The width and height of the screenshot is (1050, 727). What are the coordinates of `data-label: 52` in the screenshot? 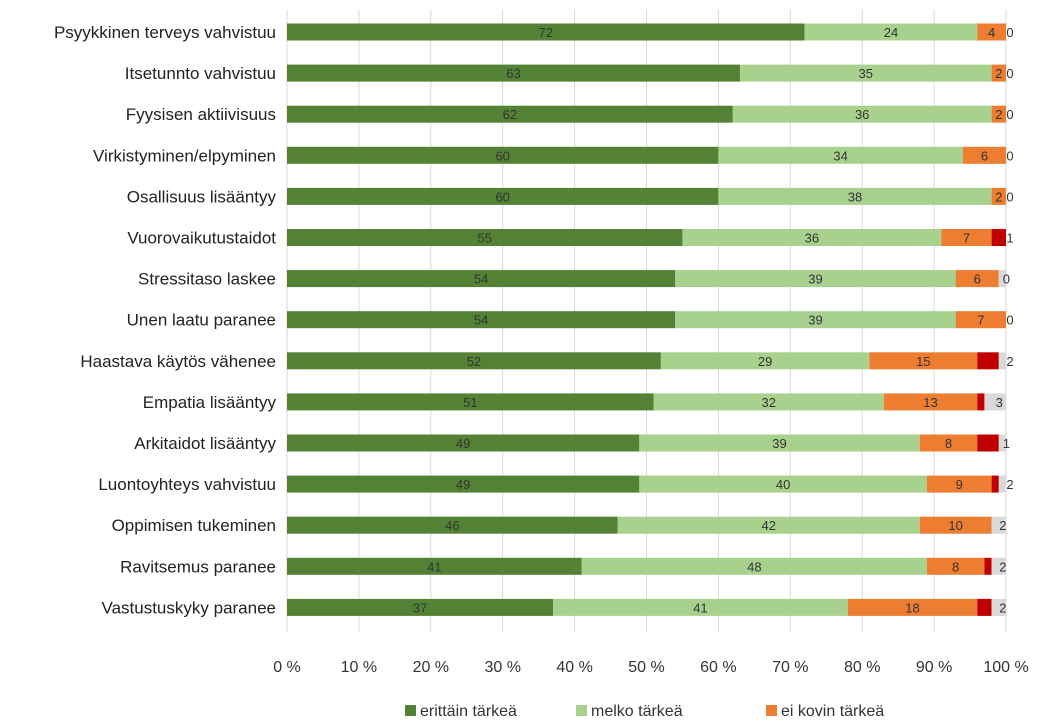 It's located at (474, 361).